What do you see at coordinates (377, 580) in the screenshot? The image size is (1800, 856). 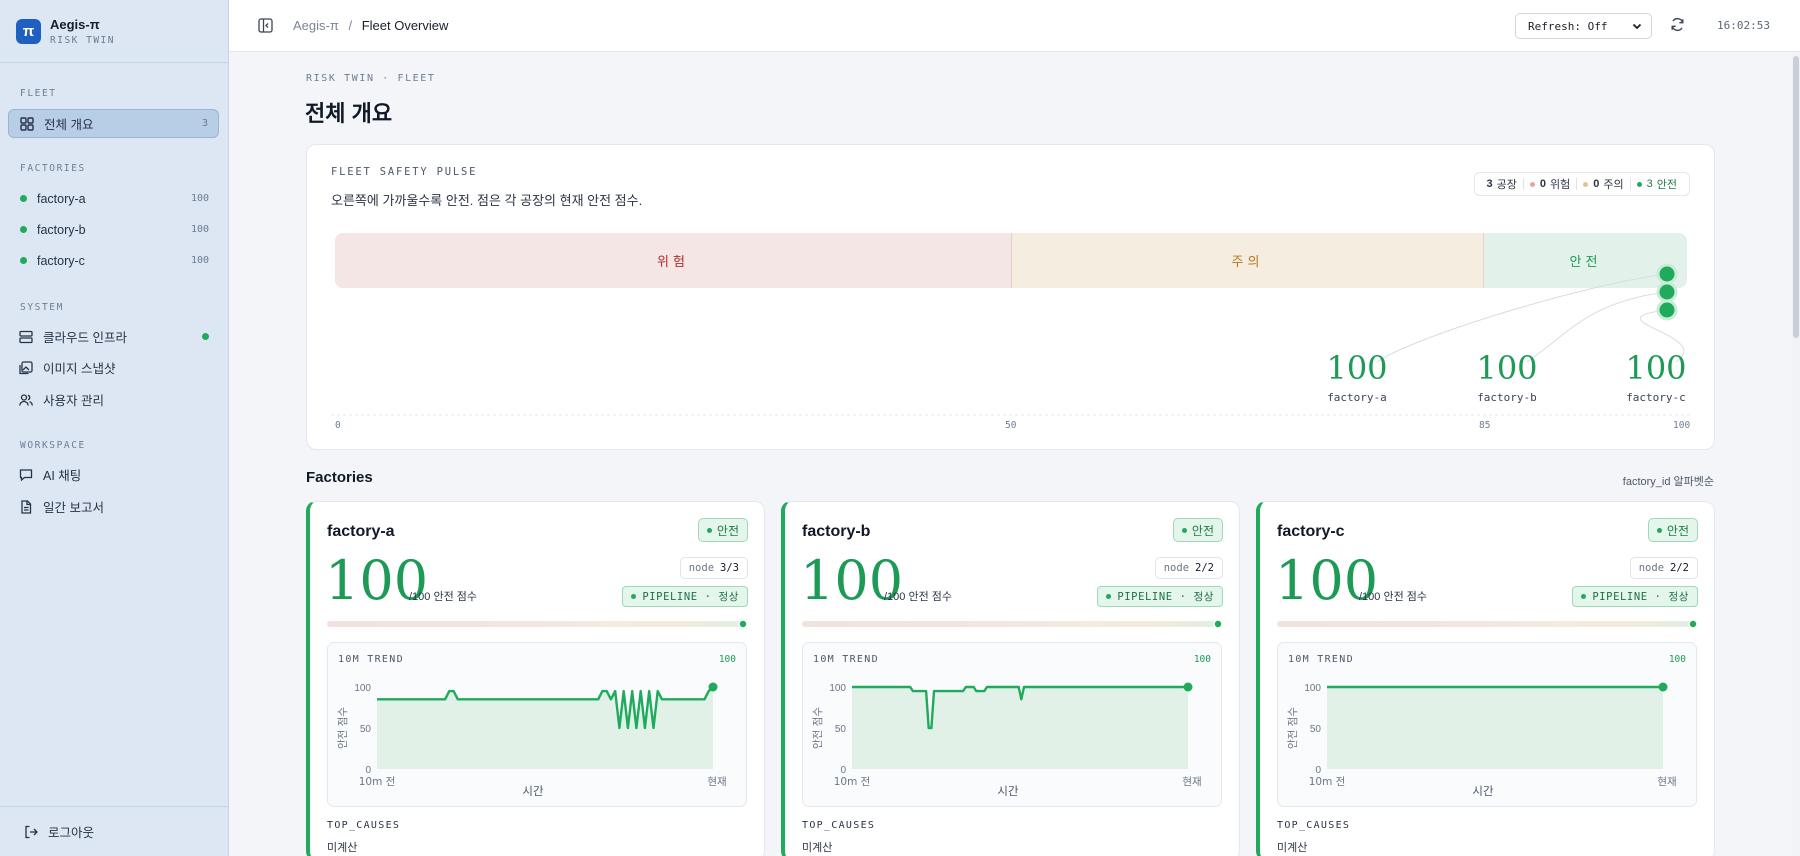 I see `safety-score: 100` at bounding box center [377, 580].